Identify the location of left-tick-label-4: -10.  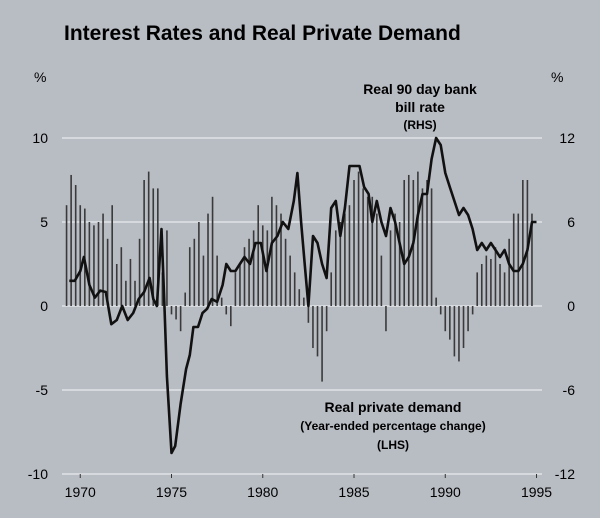
(38, 474).